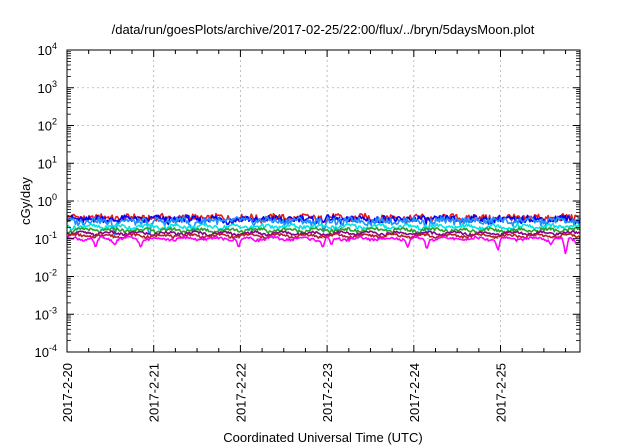  What do you see at coordinates (47, 162) in the screenshot?
I see `y-tick-label: 10¹` at bounding box center [47, 162].